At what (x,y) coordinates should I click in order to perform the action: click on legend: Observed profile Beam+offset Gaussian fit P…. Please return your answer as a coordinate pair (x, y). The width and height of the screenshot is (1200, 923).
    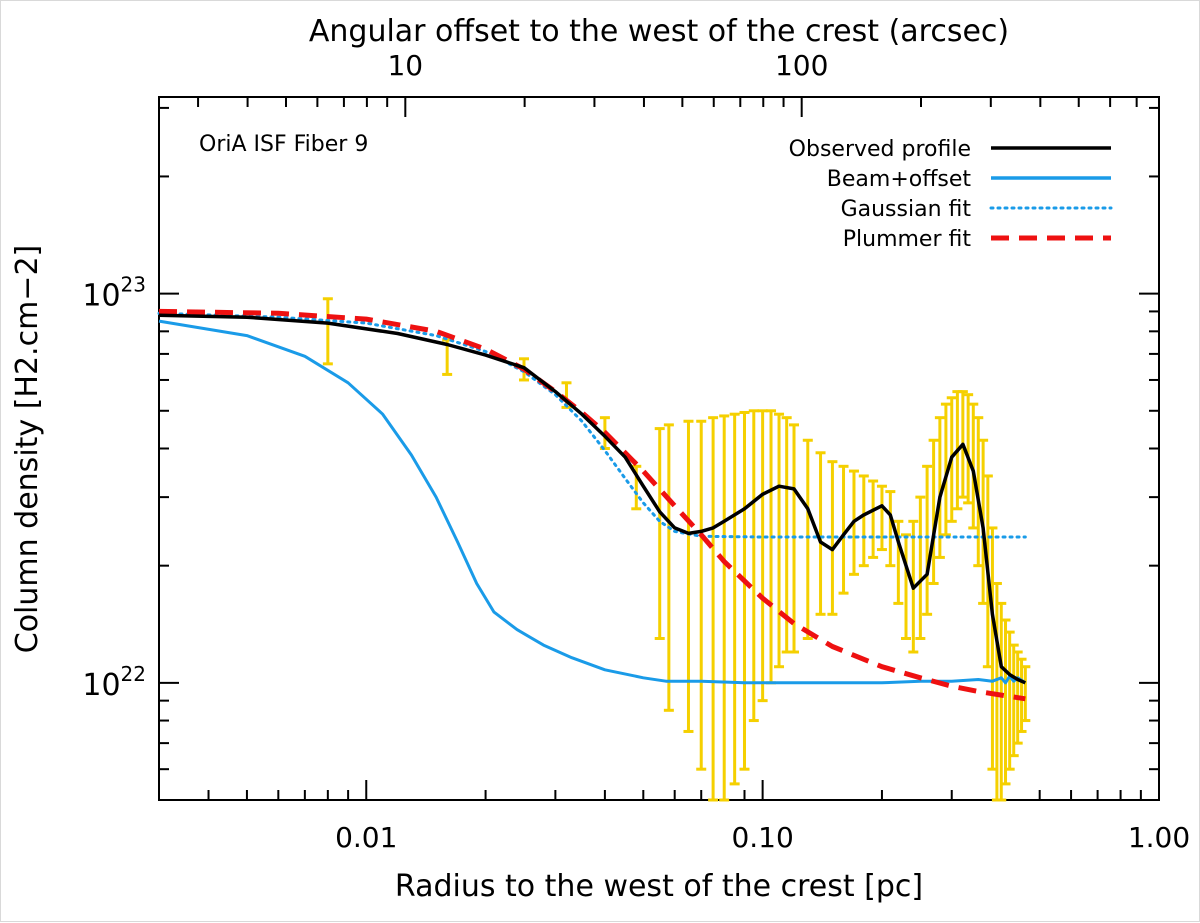
    Looking at the image, I should click on (951, 194).